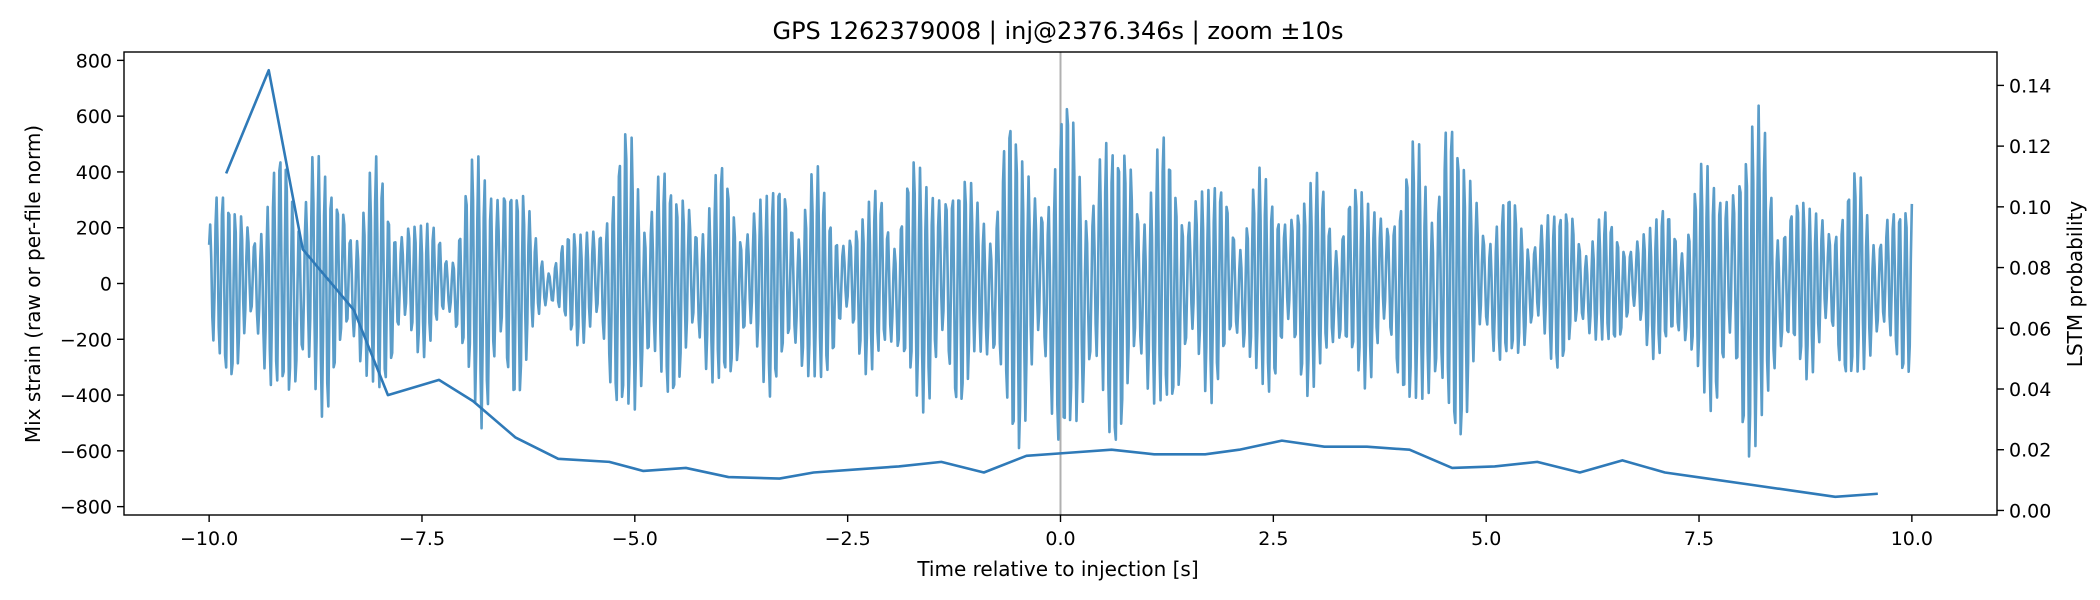 The image size is (2100, 600). I want to click on y-left-tick-label: −400, so click(86, 396).